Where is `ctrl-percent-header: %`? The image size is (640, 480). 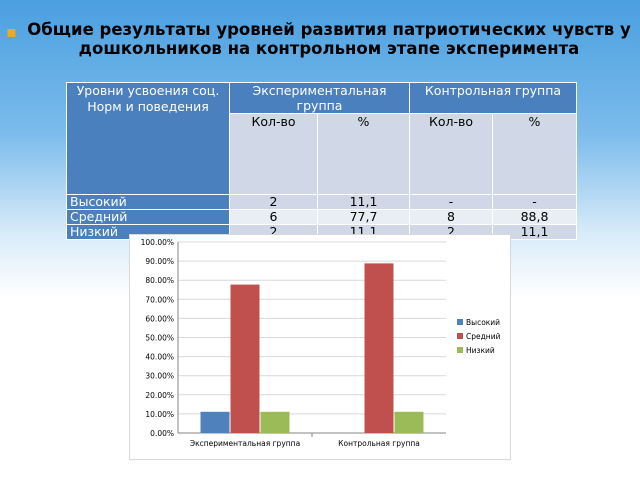
ctrl-percent-header: % is located at coordinates (534, 154).